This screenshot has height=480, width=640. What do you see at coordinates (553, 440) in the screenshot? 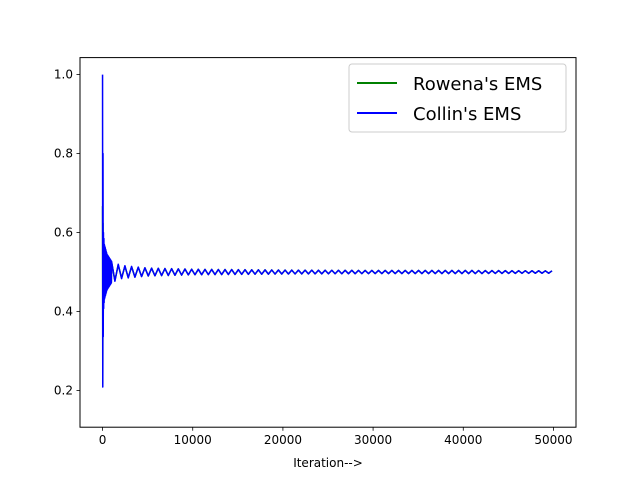
I see `x-tick-label: 50000` at bounding box center [553, 440].